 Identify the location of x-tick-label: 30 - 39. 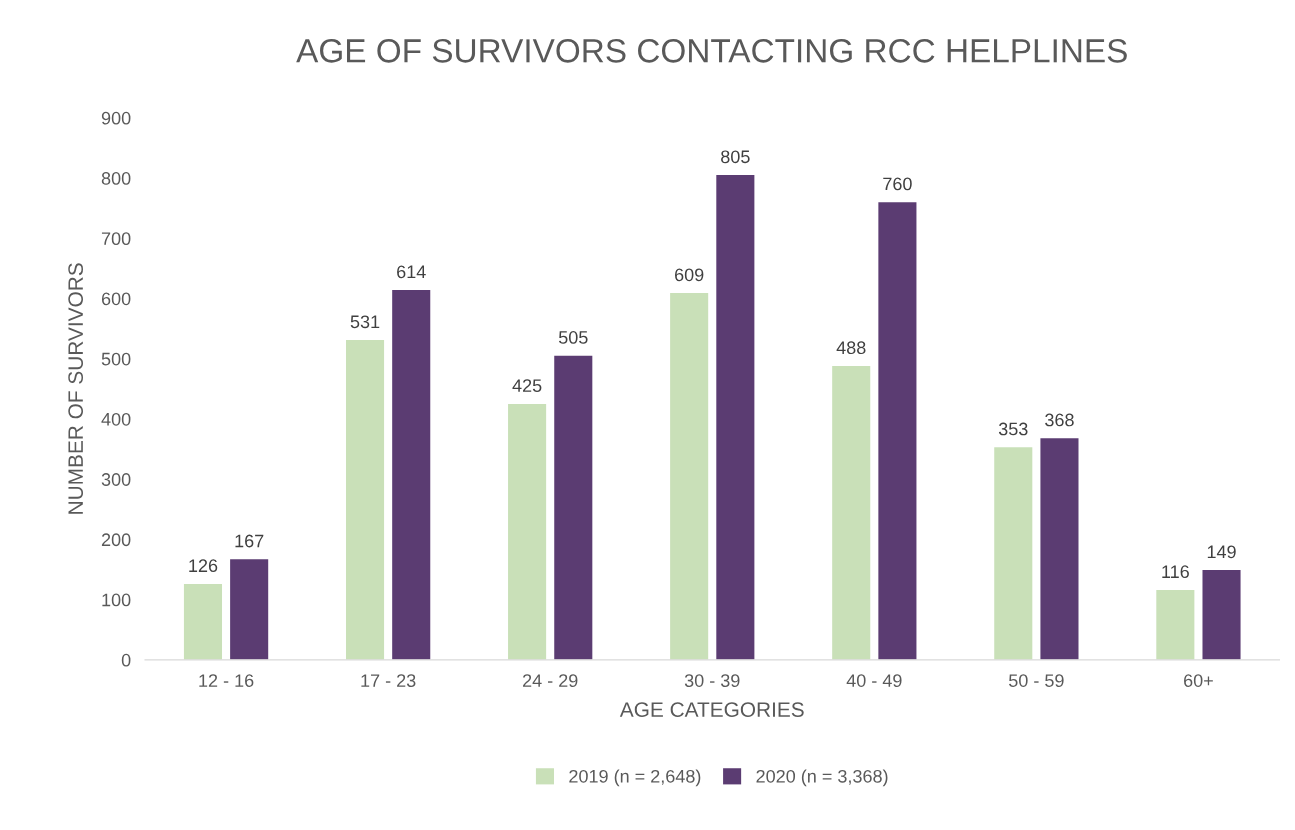
(712, 680).